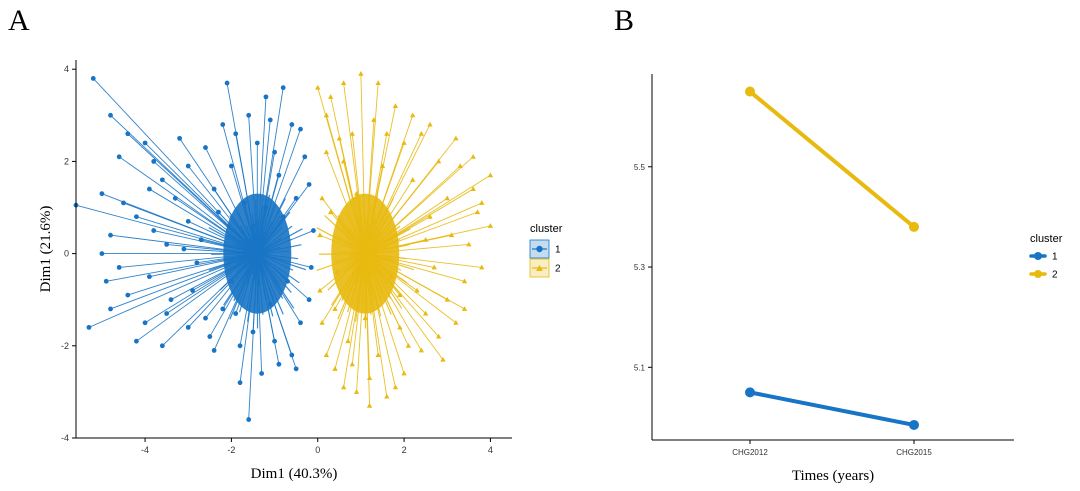 The width and height of the screenshot is (1080, 491). I want to click on x-tick-label: 0, so click(317, 450).